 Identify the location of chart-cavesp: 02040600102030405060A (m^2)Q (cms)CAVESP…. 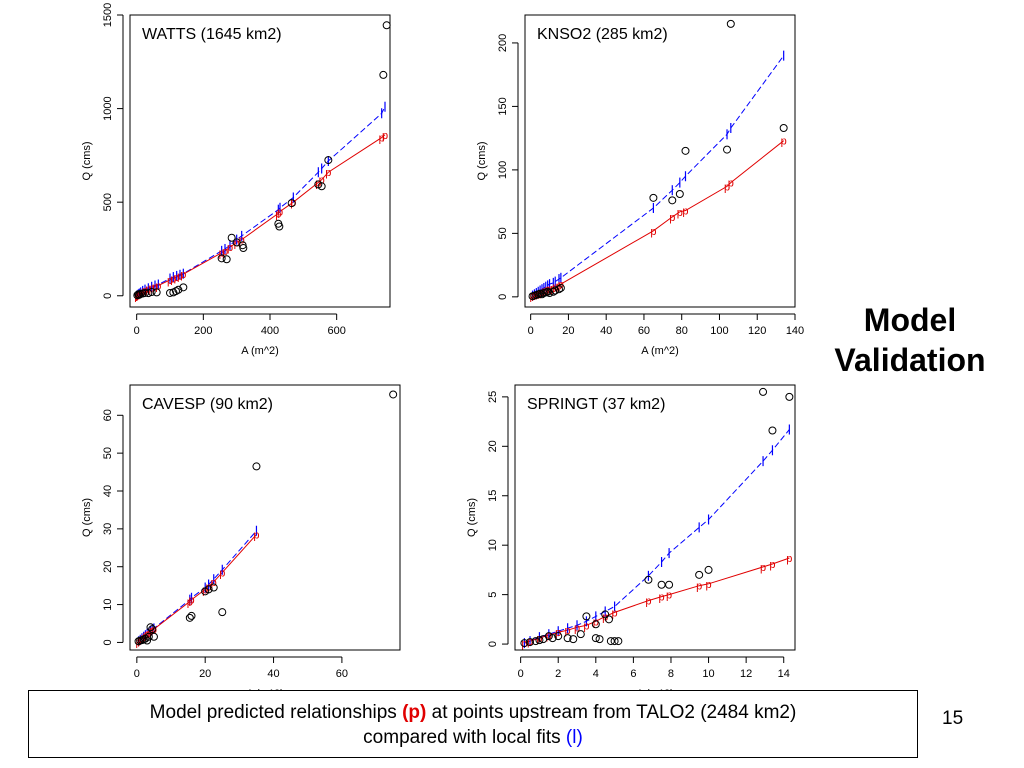
(241, 542).